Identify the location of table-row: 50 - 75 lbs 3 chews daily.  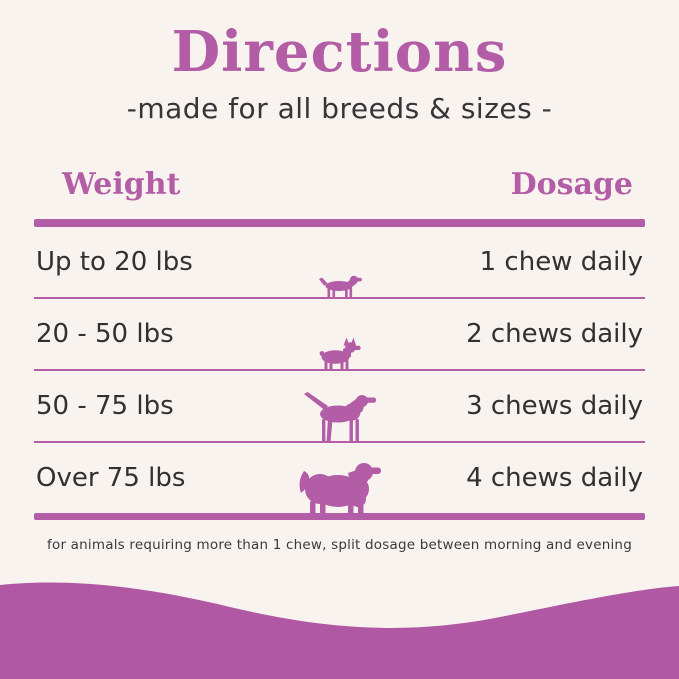
(339, 407).